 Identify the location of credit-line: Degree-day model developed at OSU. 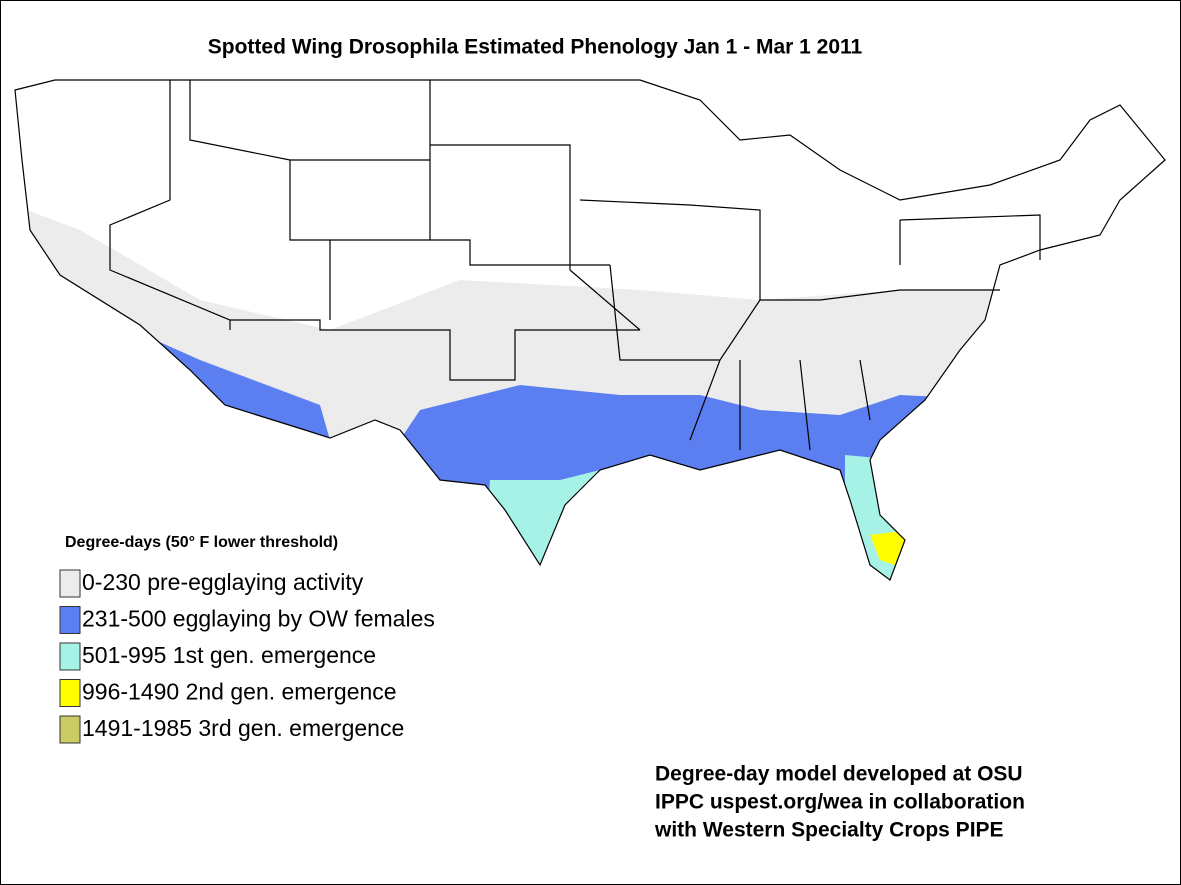
(839, 774).